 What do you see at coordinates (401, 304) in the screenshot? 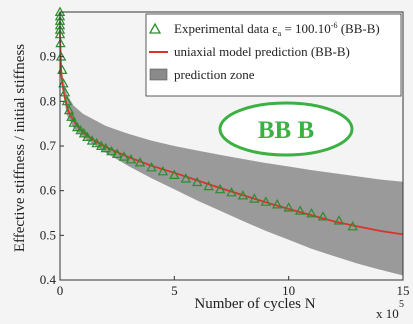
I see `x-multiplier-exponent: 5` at bounding box center [401, 304].